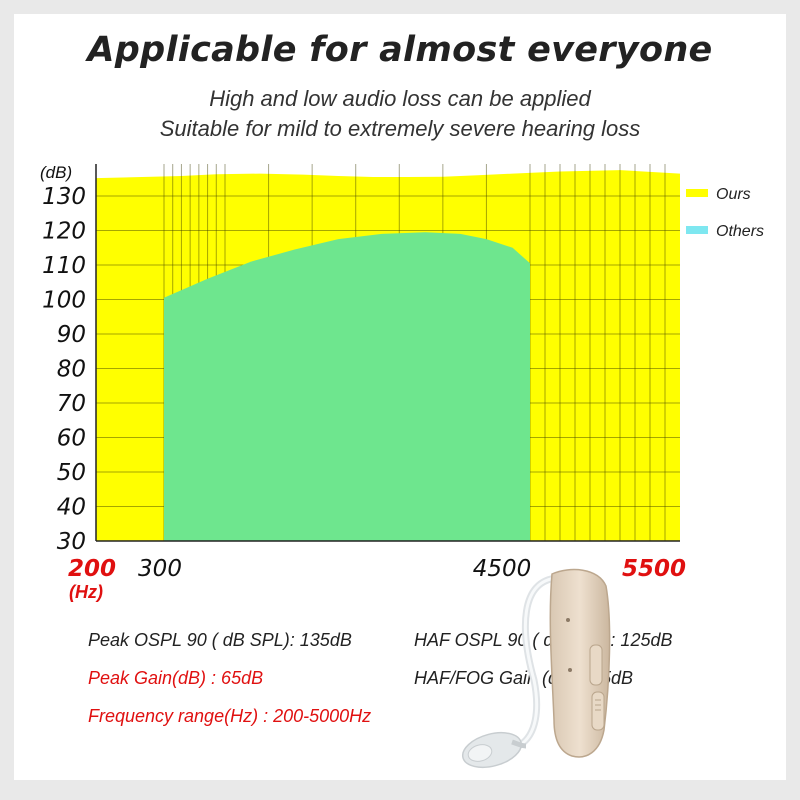 The image size is (800, 800). What do you see at coordinates (502, 569) in the screenshot?
I see `x-tick-label: 4500` at bounding box center [502, 569].